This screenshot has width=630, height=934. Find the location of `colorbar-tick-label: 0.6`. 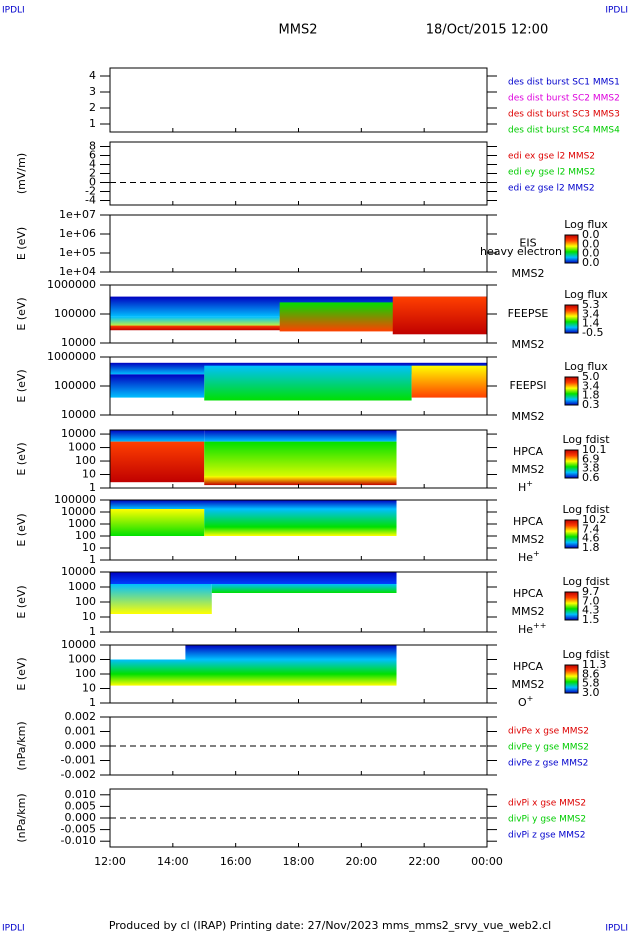

colorbar-tick-label: 0.6 is located at coordinates (591, 477).